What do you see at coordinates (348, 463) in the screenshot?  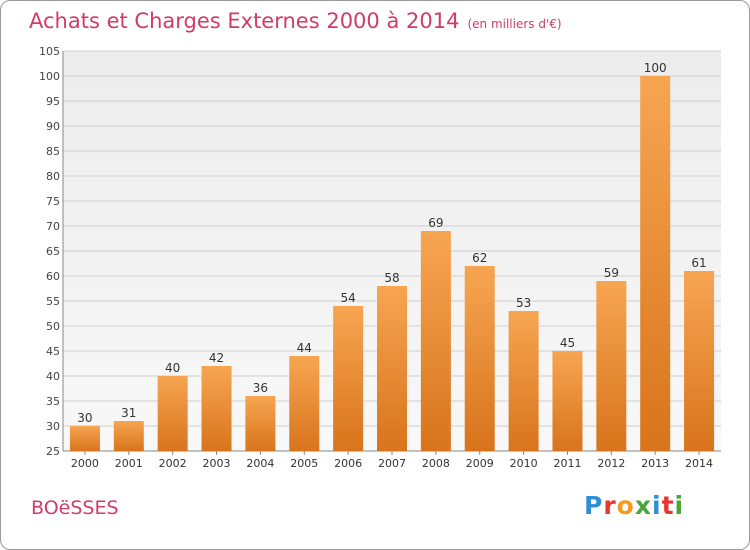 I see `x-tick-label: 2006` at bounding box center [348, 463].